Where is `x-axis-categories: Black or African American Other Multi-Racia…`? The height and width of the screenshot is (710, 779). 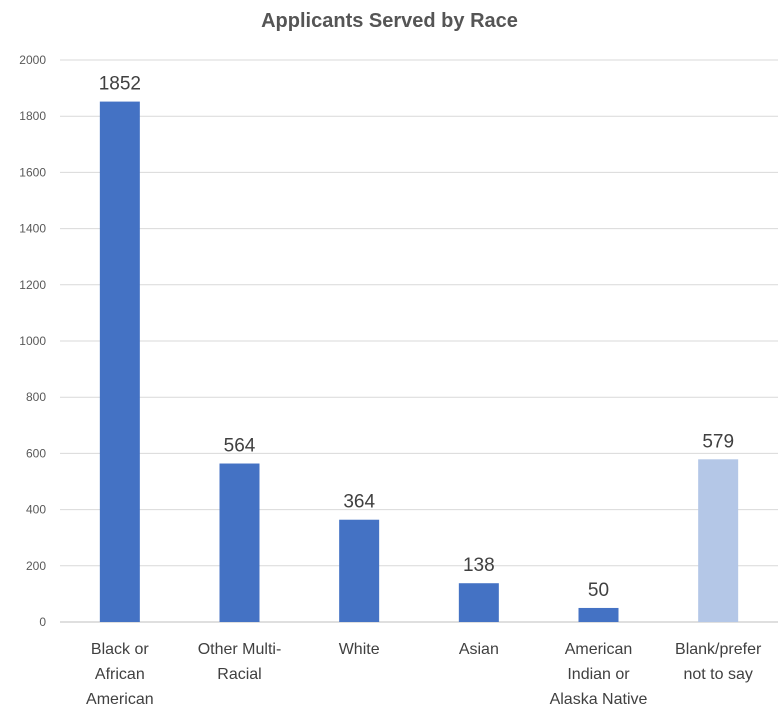
x-axis-categories: Black or African American Other Multi-Racia… is located at coordinates (424, 674).